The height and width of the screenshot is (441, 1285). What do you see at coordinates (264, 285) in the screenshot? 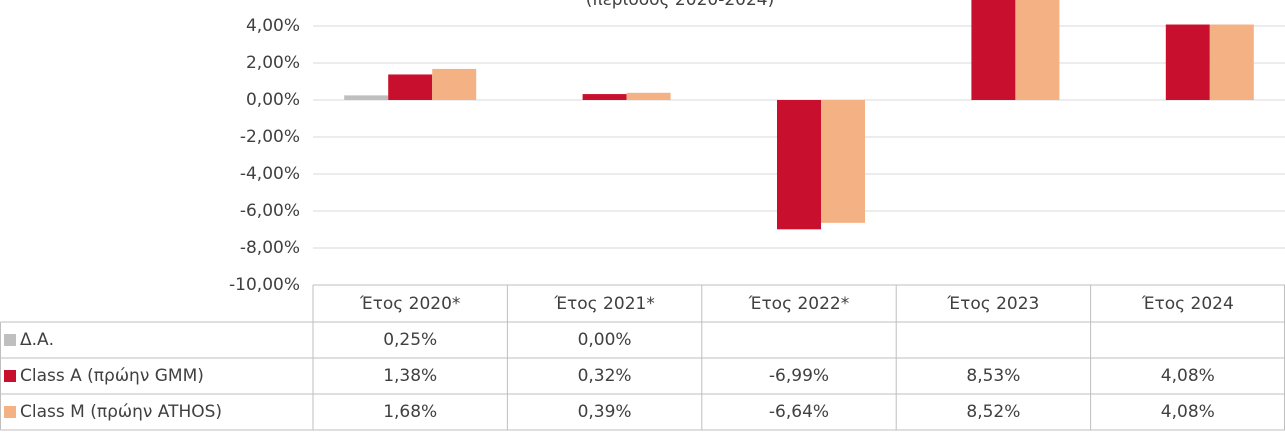
I see `y-tick-label: -10,00%` at bounding box center [264, 285].